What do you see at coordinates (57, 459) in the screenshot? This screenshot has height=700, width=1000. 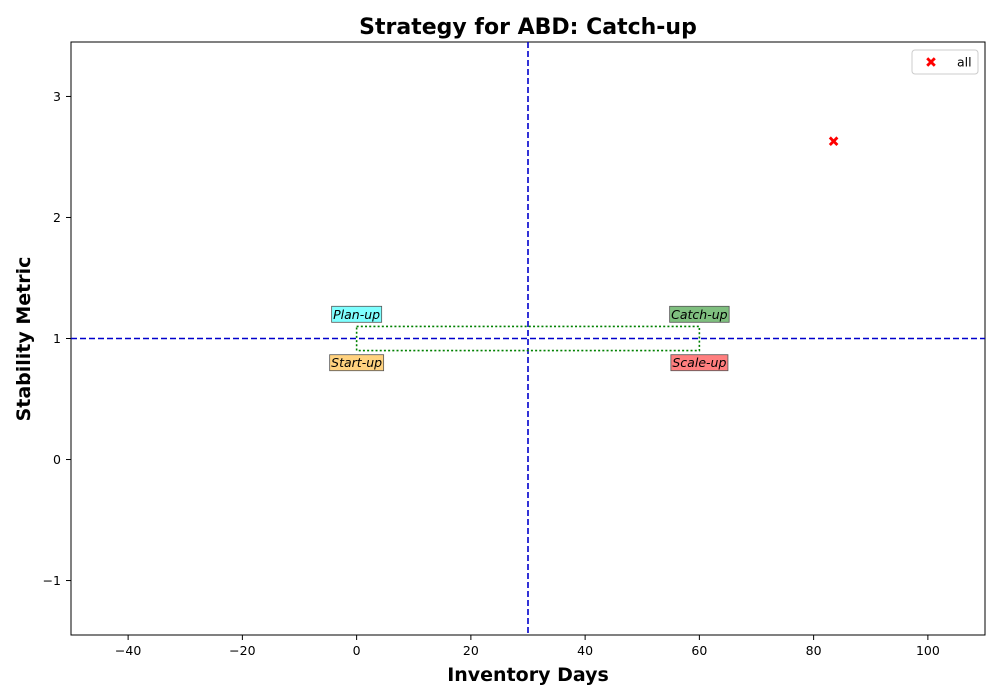 I see `y-tick-label: 0` at bounding box center [57, 459].